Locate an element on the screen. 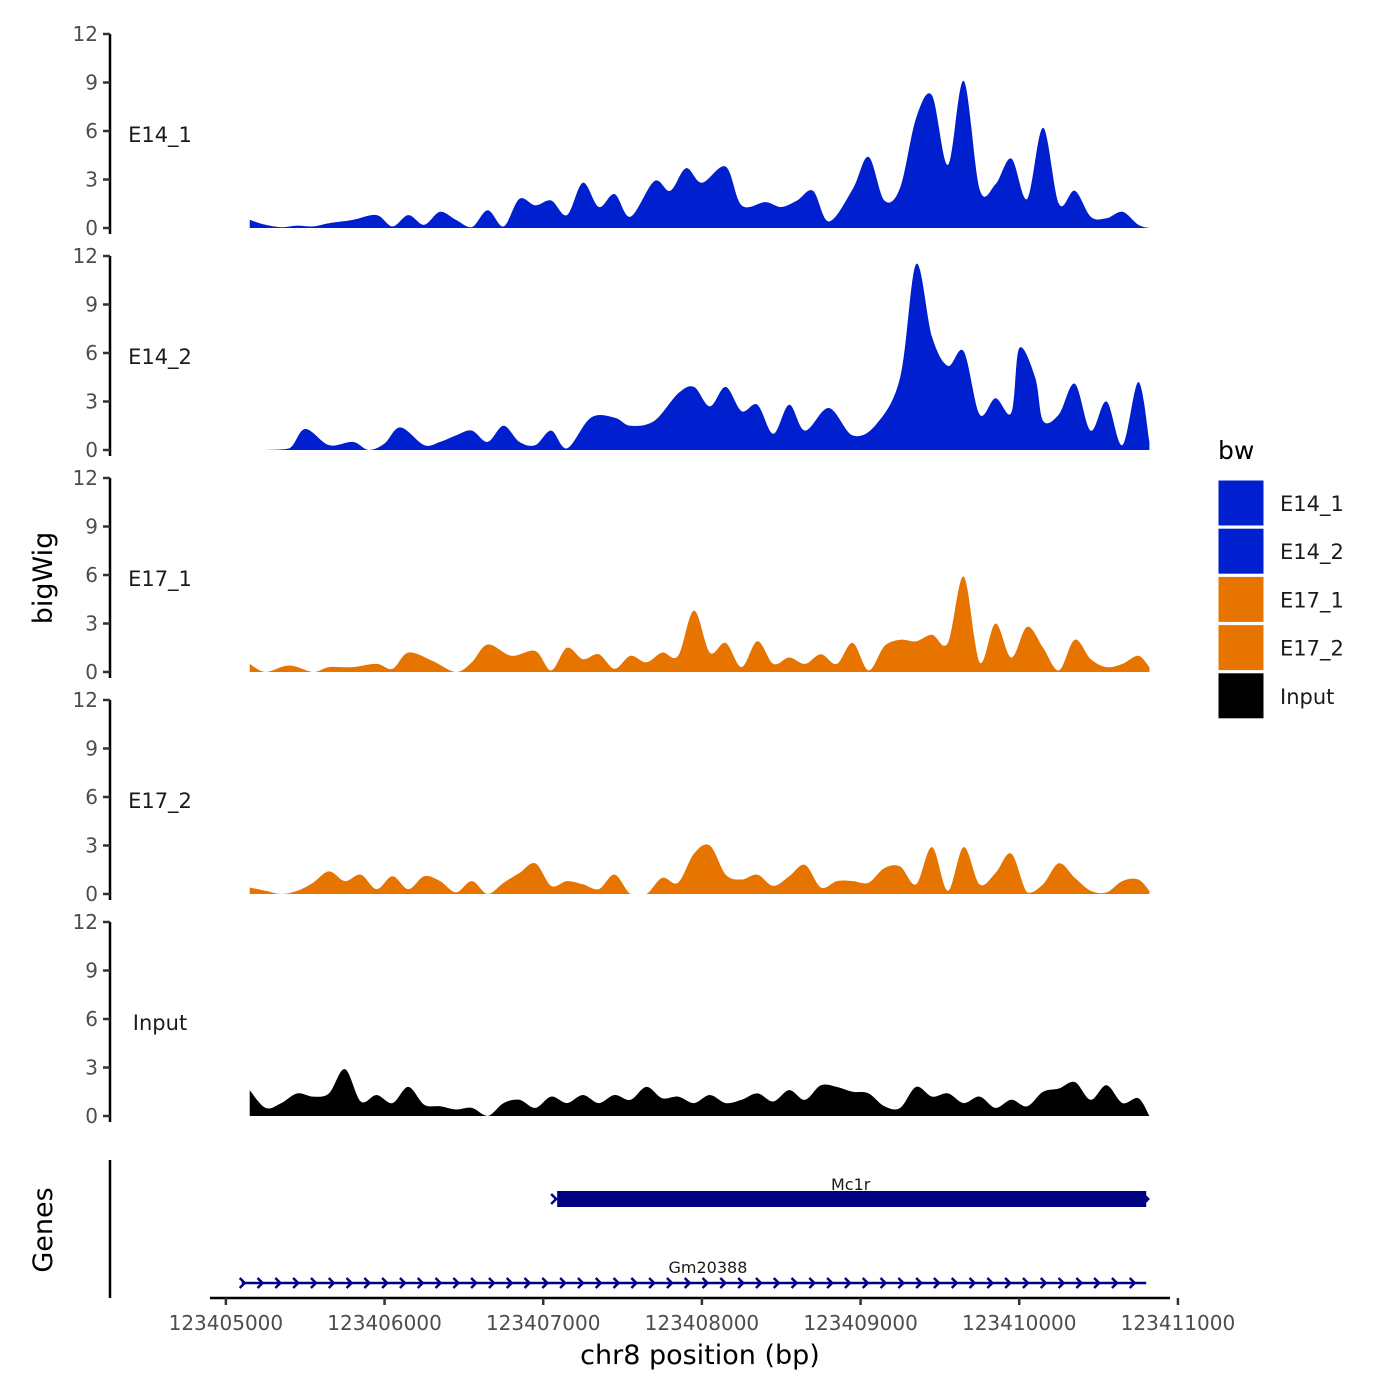 This screenshot has height=1400, width=1400. x-tick-label: 123405000 is located at coordinates (226, 1323).